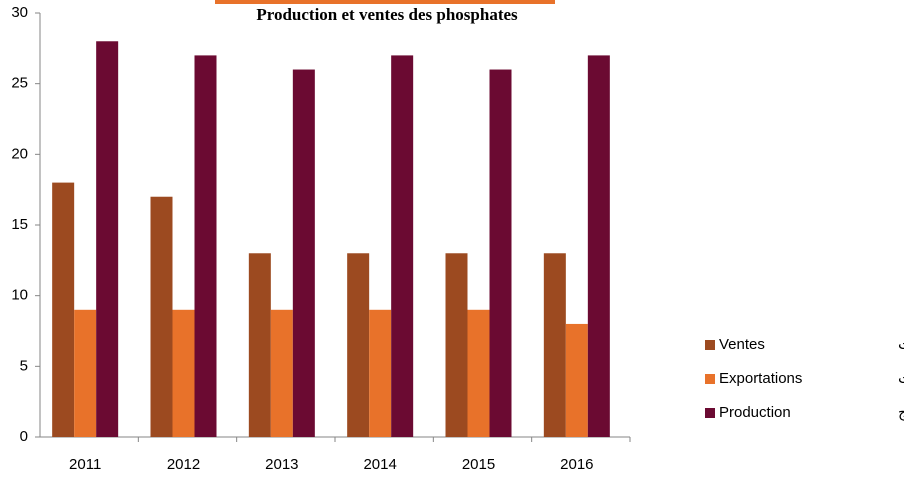 This screenshot has width=904, height=478. I want to click on y-tick-label: 20, so click(19, 153).